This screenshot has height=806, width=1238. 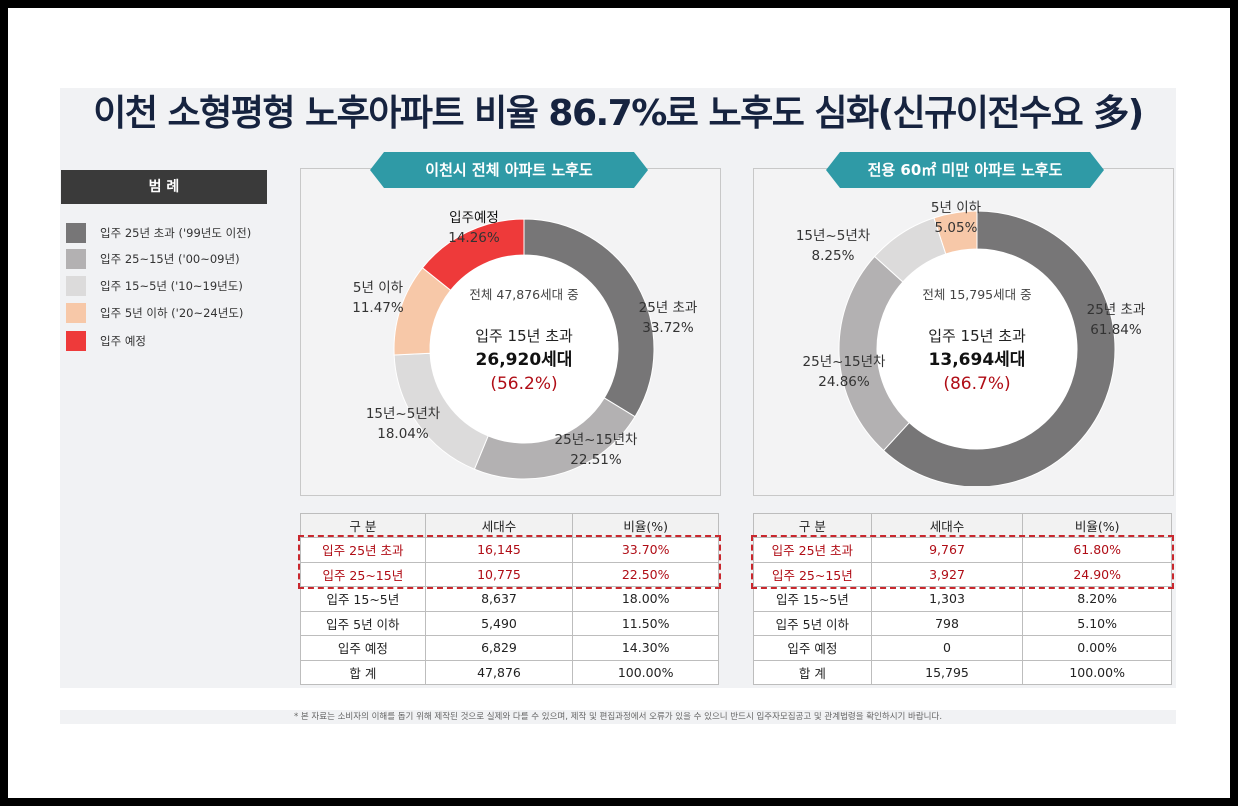 What do you see at coordinates (523, 384) in the screenshot?
I see `donut-center-text: (56.2%)` at bounding box center [523, 384].